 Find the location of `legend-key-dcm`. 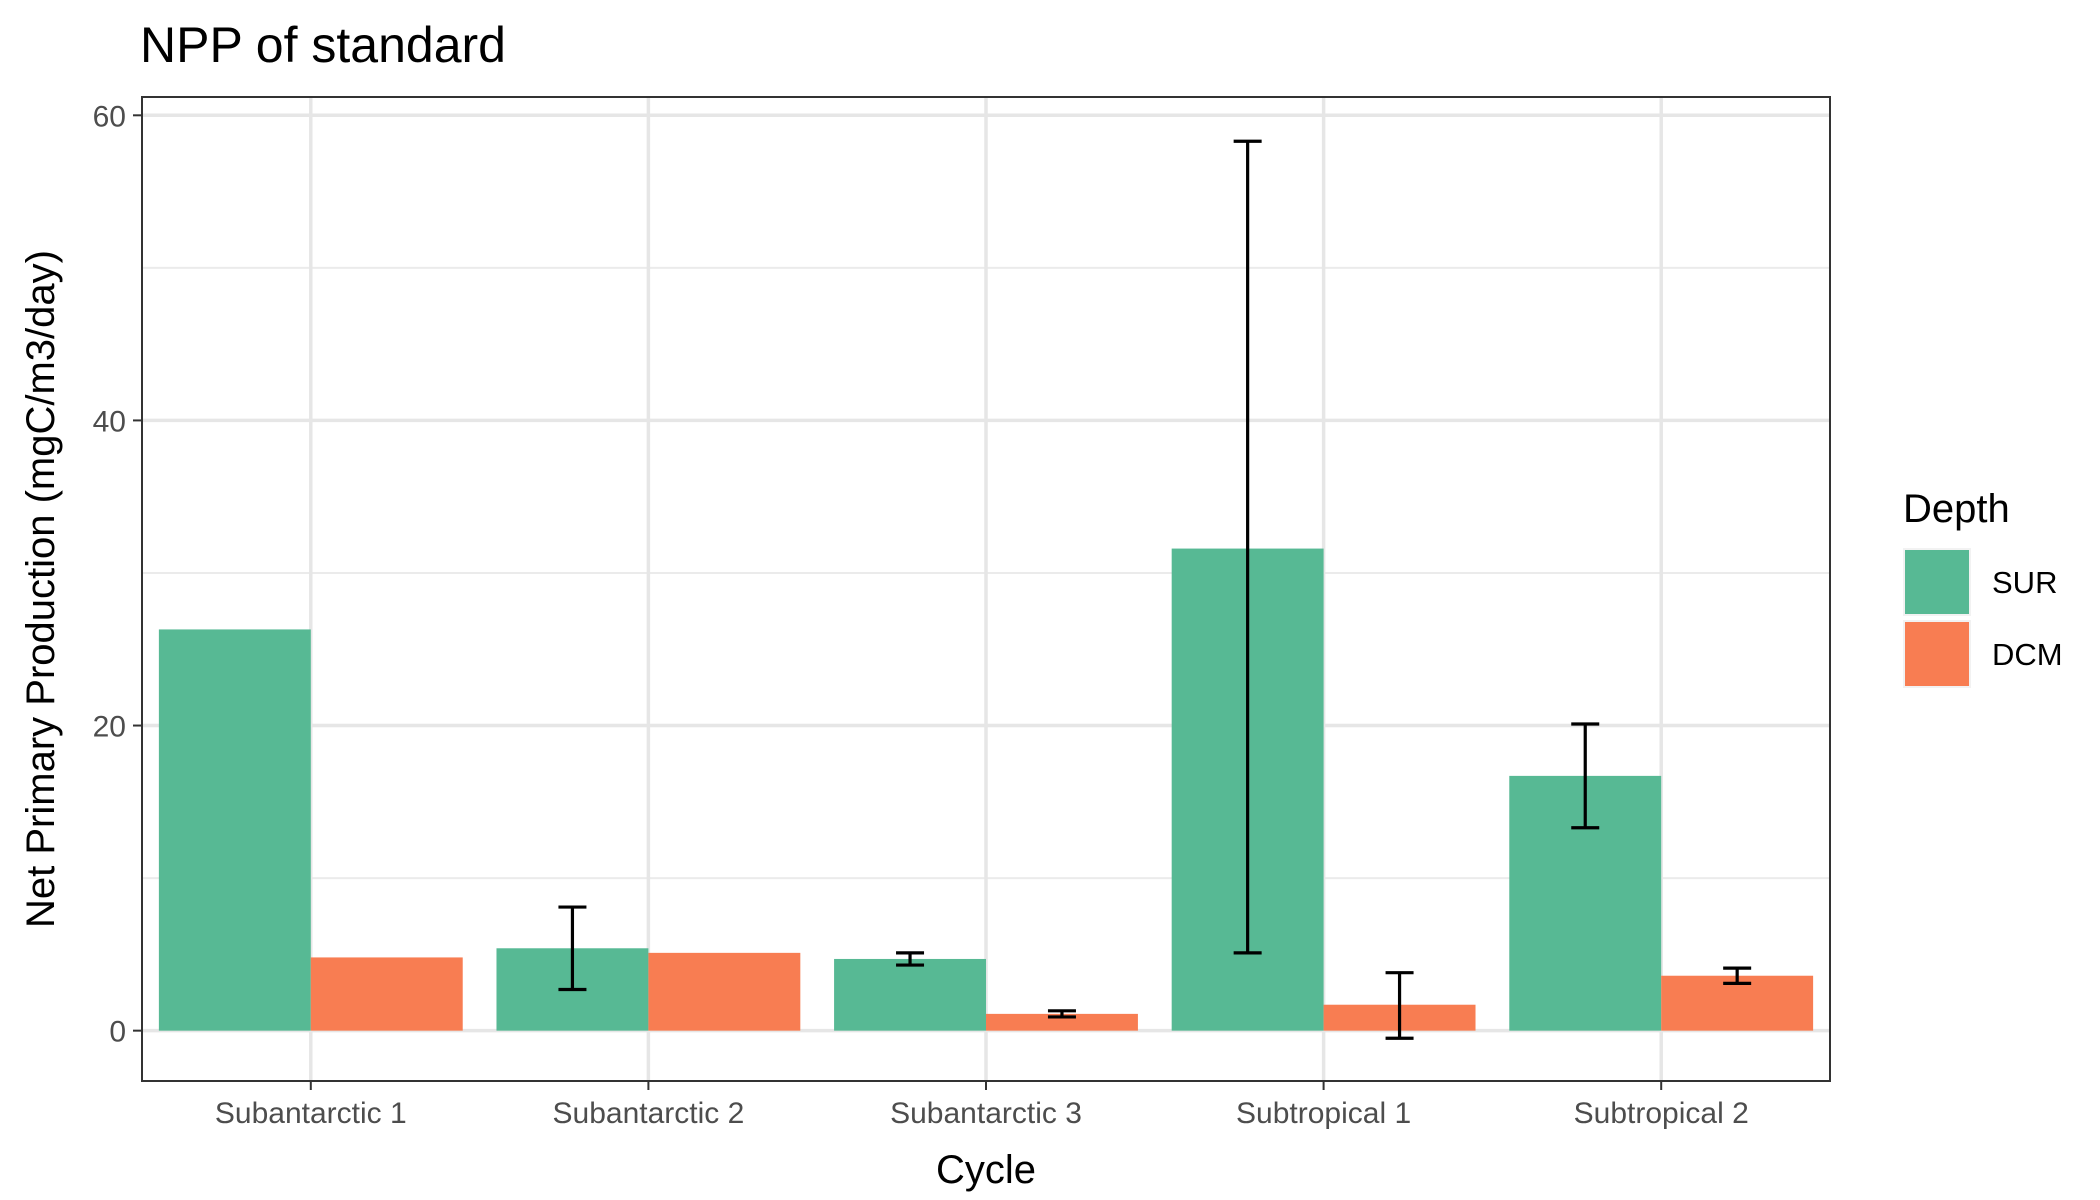

legend-key-dcm is located at coordinates (1937, 654).